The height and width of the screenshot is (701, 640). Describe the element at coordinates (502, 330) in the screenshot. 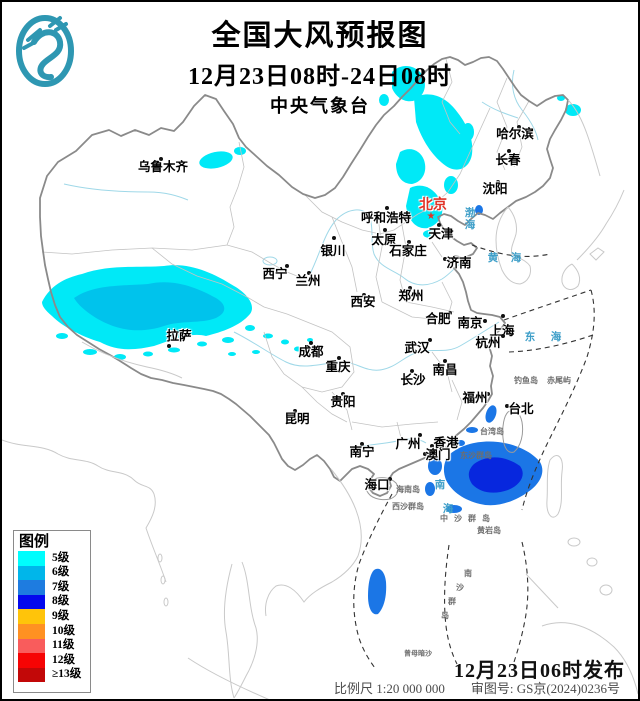

I see `city-label-上海: 上海` at that location.